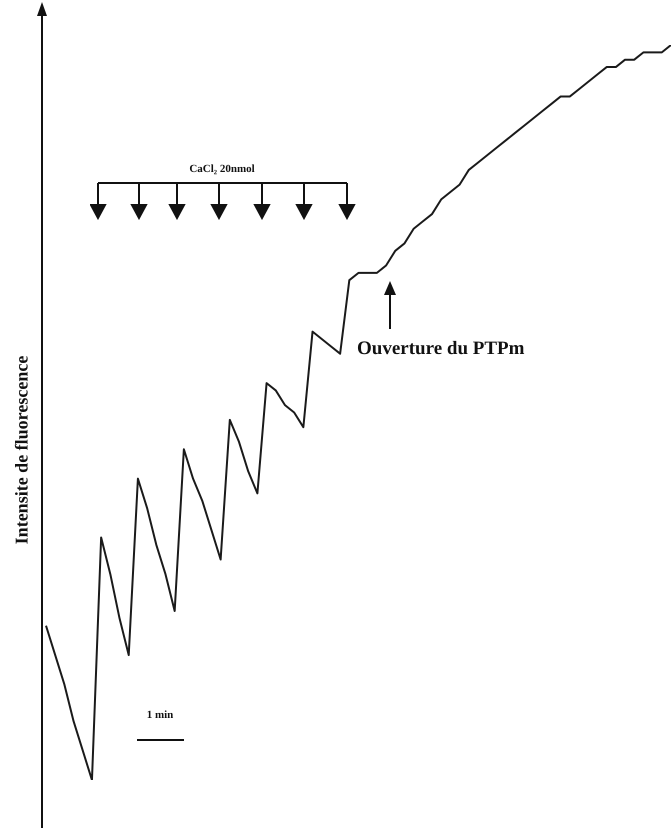 Image resolution: width=671 pixels, height=830 pixels. What do you see at coordinates (22, 450) in the screenshot?
I see `y-axis-title: Intensite de fluorescence` at bounding box center [22, 450].